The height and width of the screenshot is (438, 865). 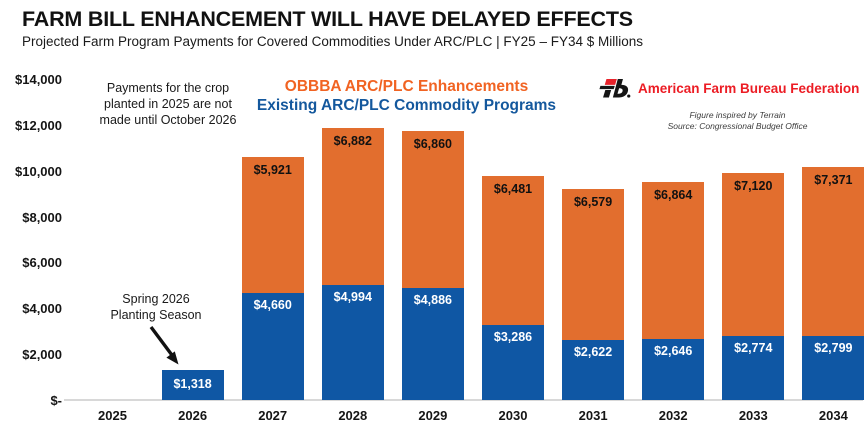 I want to click on branding-block: American Farm Bureau Federation, so click(x=728, y=88).